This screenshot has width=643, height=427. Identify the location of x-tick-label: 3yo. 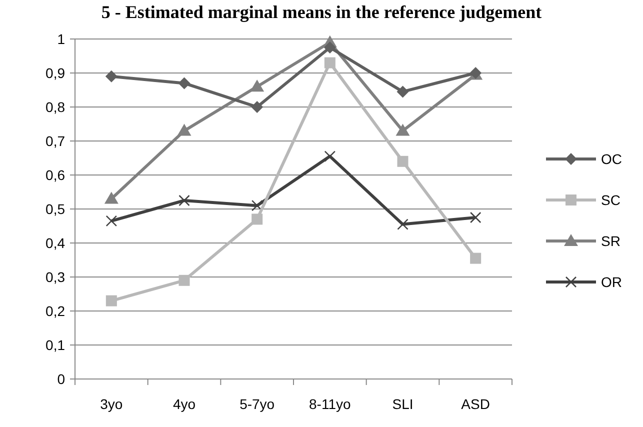
(111, 404).